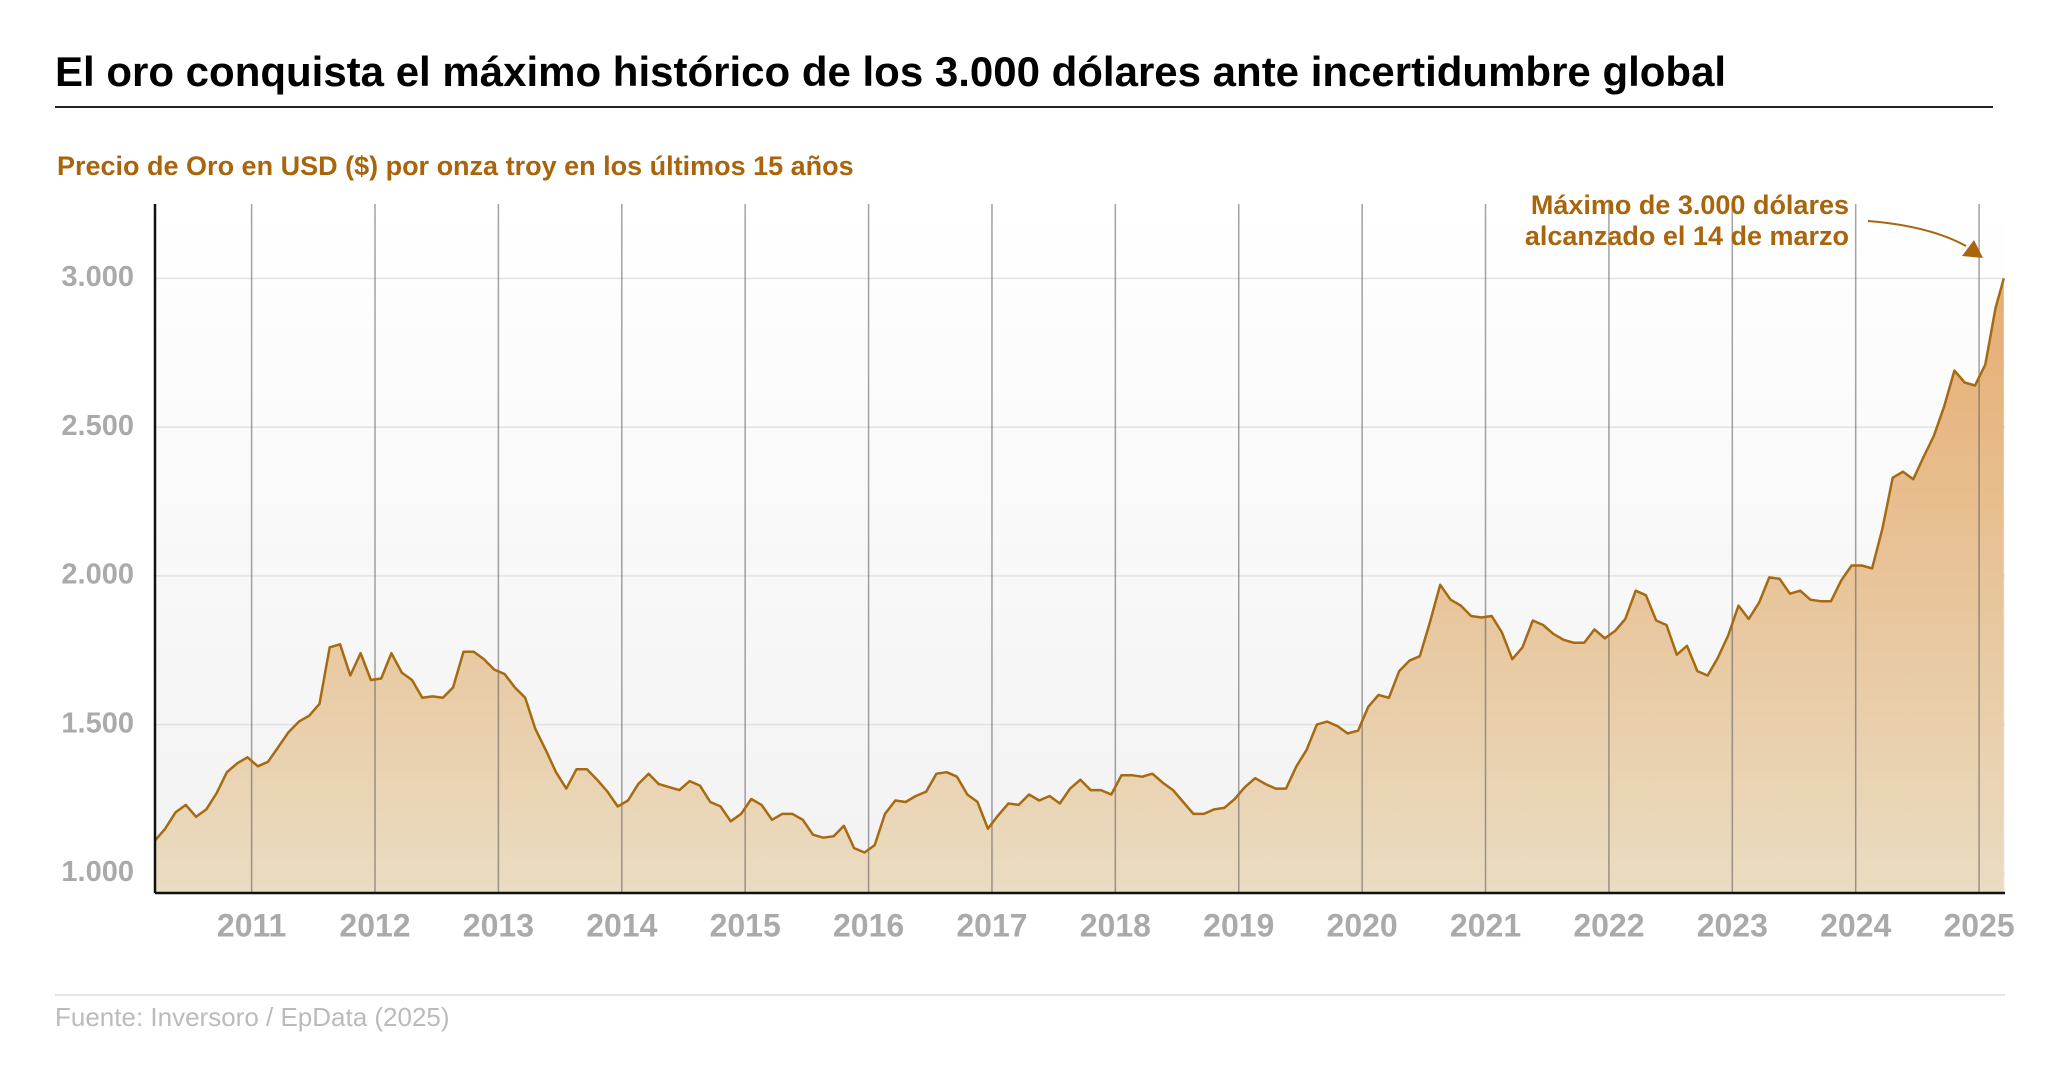 The width and height of the screenshot is (2048, 1069). Describe the element at coordinates (374, 925) in the screenshot. I see `x-tick-label: 2012` at that location.